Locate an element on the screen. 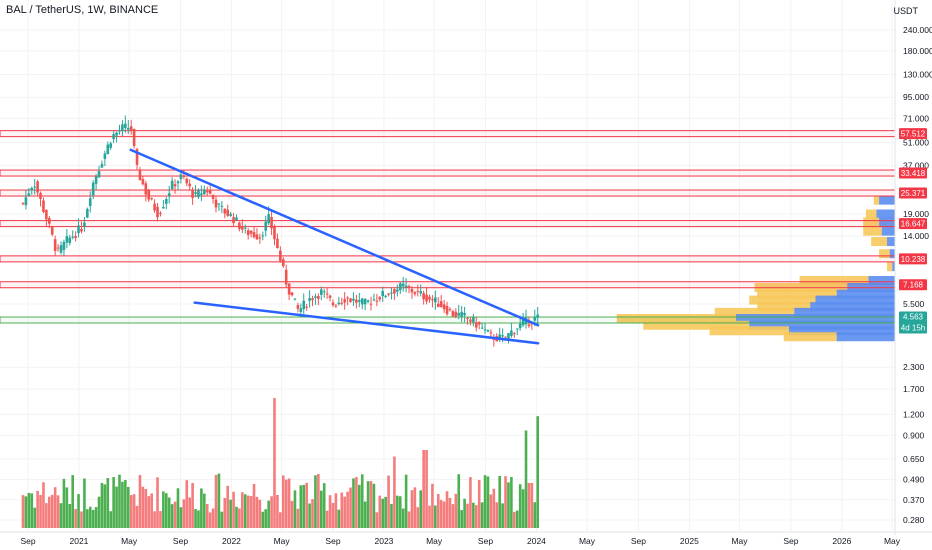 The height and width of the screenshot is (550, 932). y-tick-label: 95.000 is located at coordinates (916, 97).